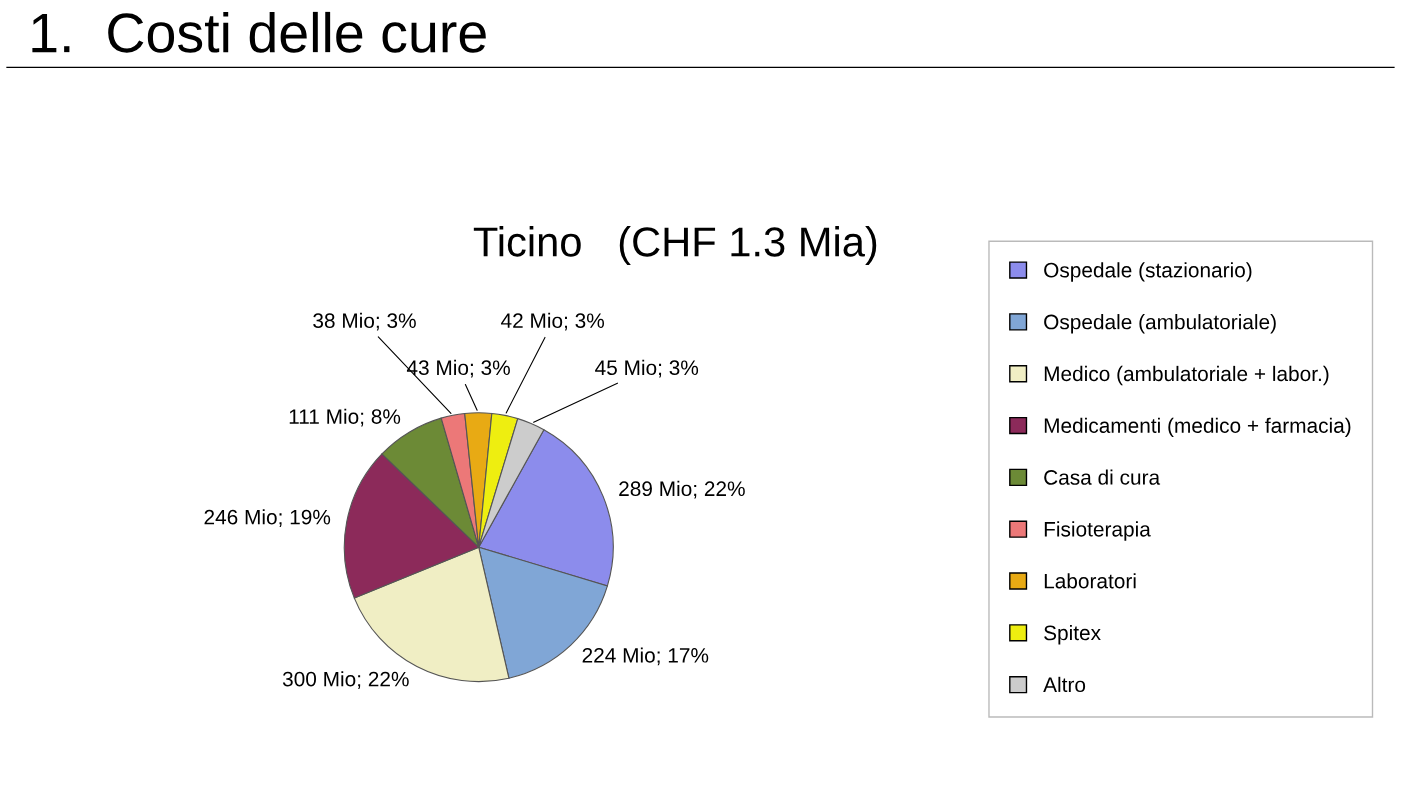  What do you see at coordinates (1102, 477) in the screenshot?
I see `legend-label: Casa di cura` at bounding box center [1102, 477].